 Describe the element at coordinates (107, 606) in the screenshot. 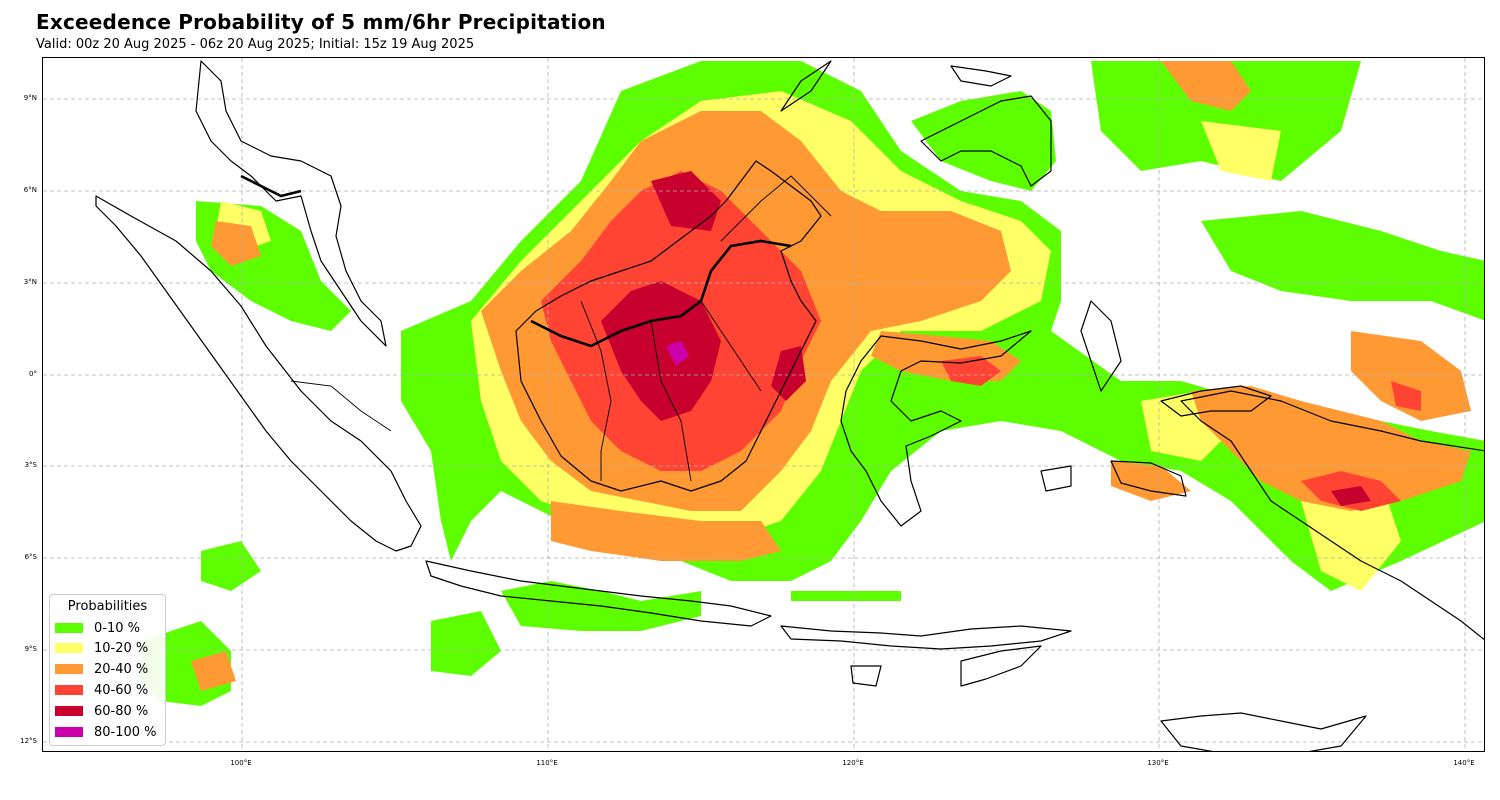

I see `legend-title: Probabilities` at that location.